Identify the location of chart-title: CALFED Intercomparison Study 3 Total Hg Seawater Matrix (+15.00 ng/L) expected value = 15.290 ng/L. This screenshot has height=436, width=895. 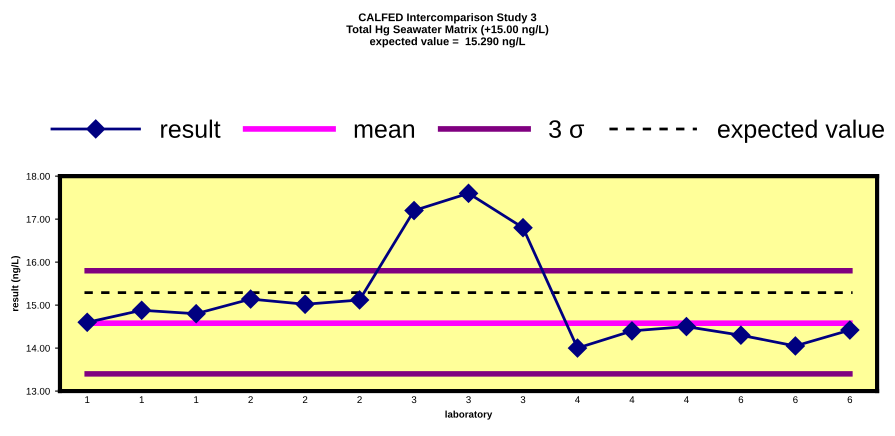
(447, 30).